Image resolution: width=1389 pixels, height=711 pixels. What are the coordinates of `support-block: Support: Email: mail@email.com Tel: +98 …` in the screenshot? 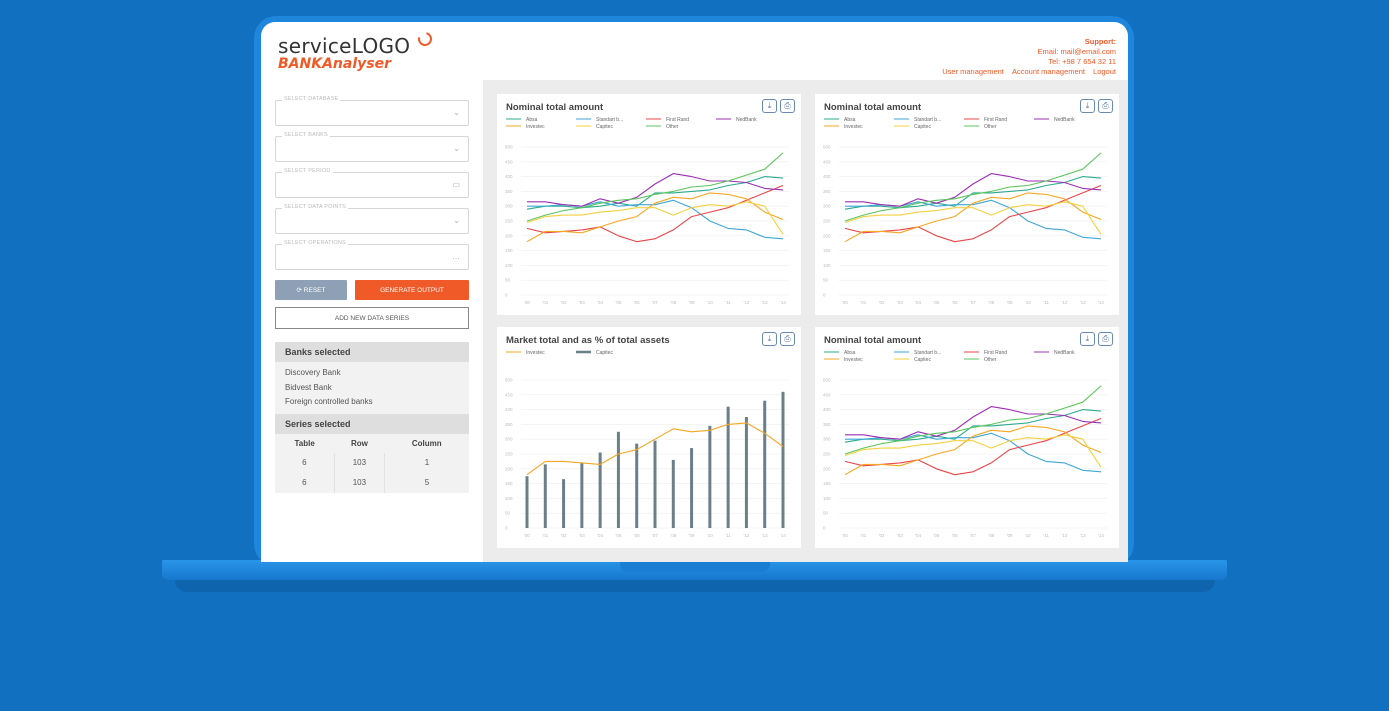 It's located at (1026, 57).